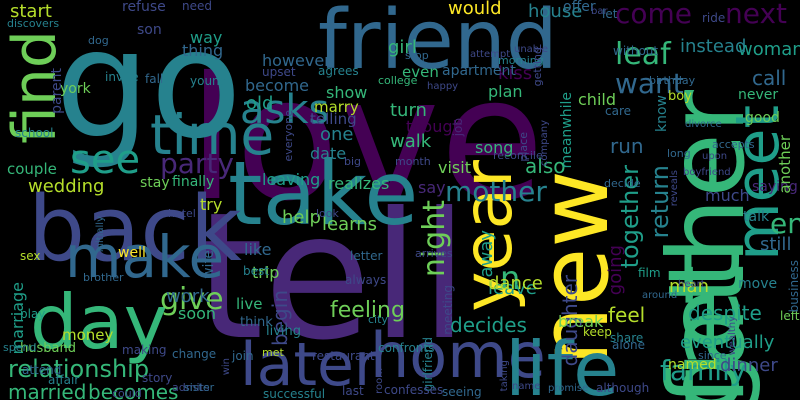 The height and width of the screenshot is (400, 800). What do you see at coordinates (145, 257) in the screenshot?
I see `word: make` at bounding box center [145, 257].